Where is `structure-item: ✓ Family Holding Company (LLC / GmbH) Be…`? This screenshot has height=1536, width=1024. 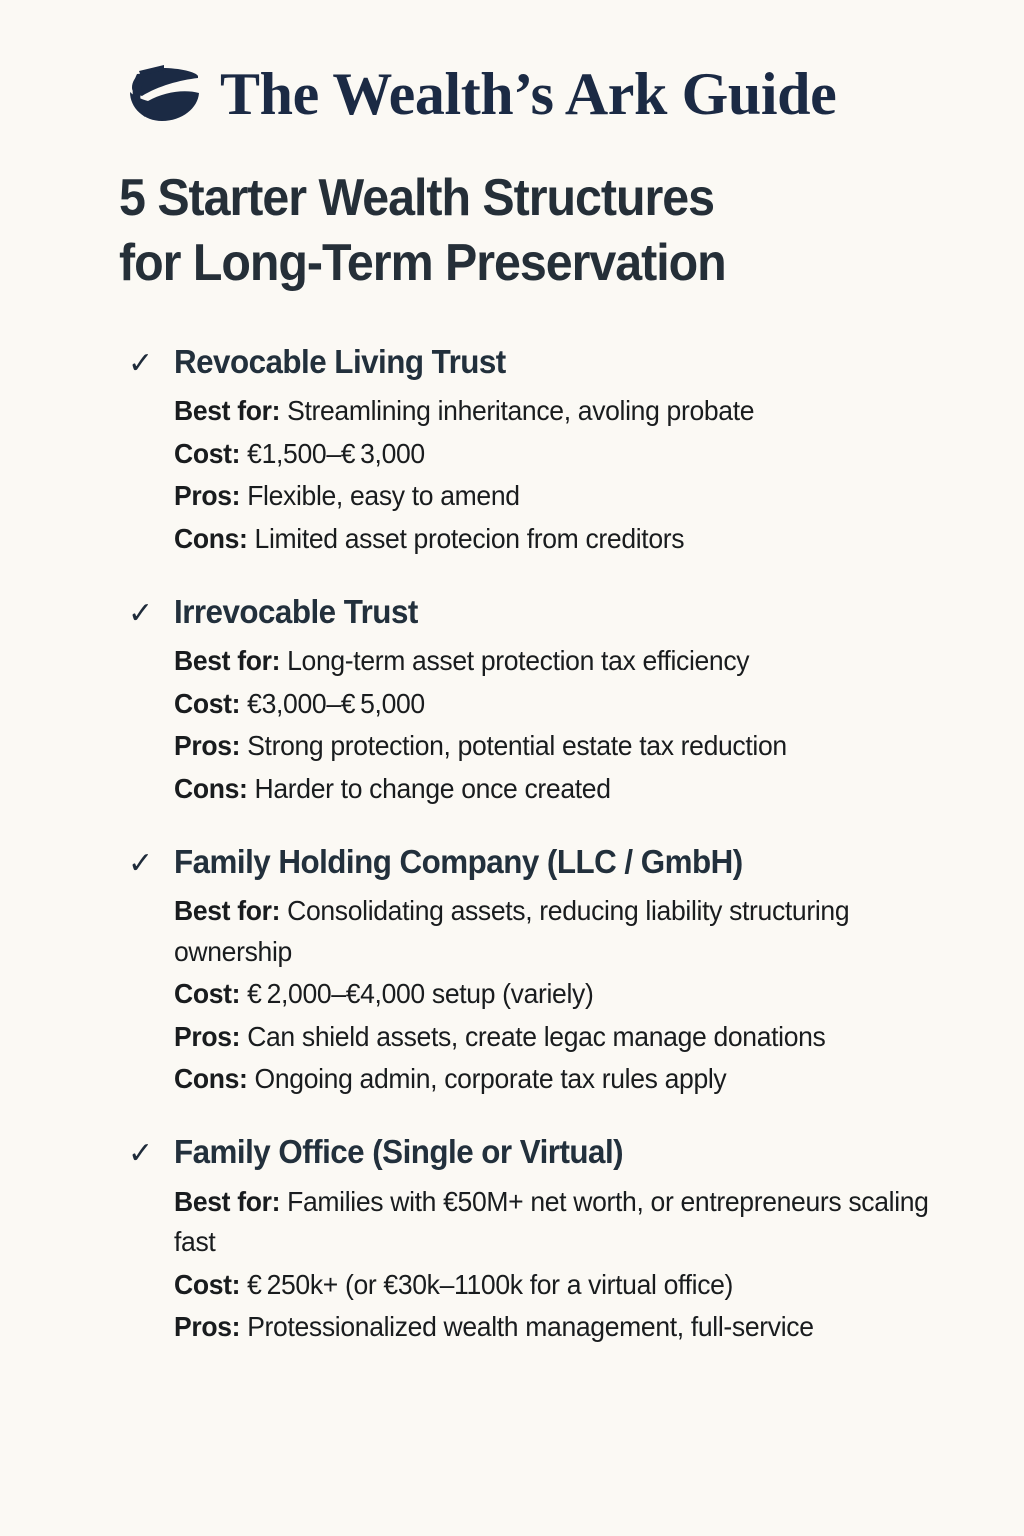
structure-item: ✓ Family Holding Company (LLC / GmbH) Be… is located at coordinates (561, 970).